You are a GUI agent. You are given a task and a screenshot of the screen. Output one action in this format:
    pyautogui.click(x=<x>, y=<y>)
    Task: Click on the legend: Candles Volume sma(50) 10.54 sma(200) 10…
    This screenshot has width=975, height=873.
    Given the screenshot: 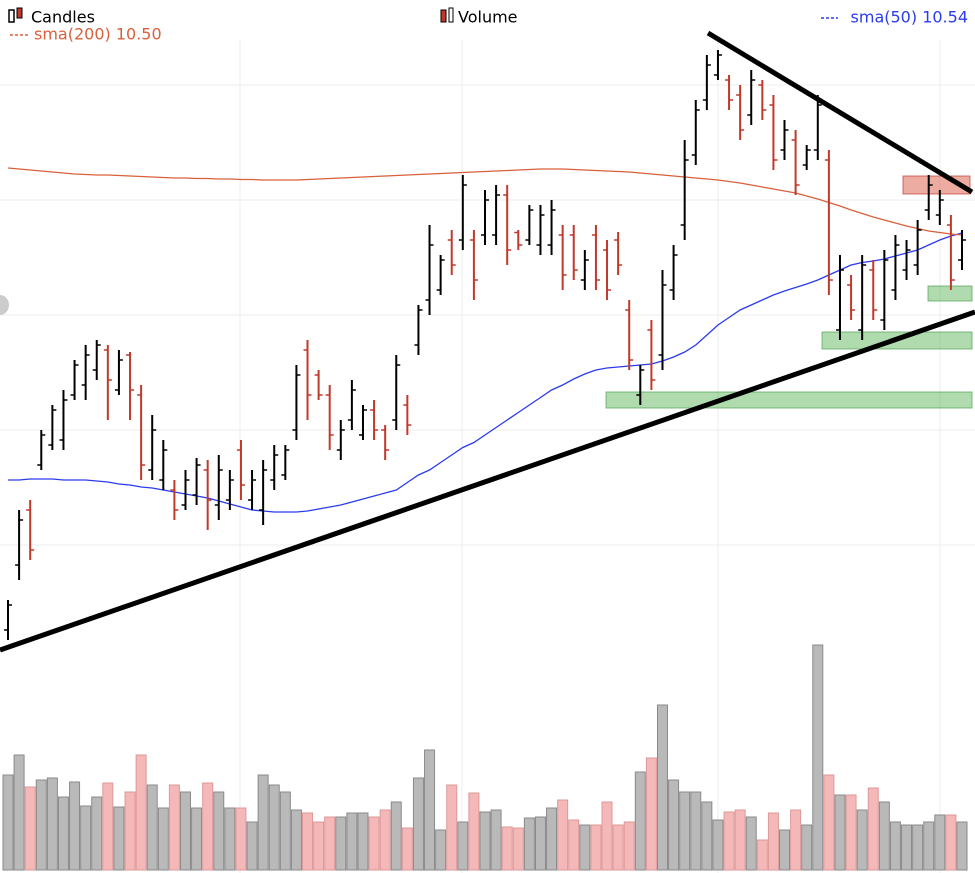 What is the action you would take?
    pyautogui.click(x=488, y=25)
    